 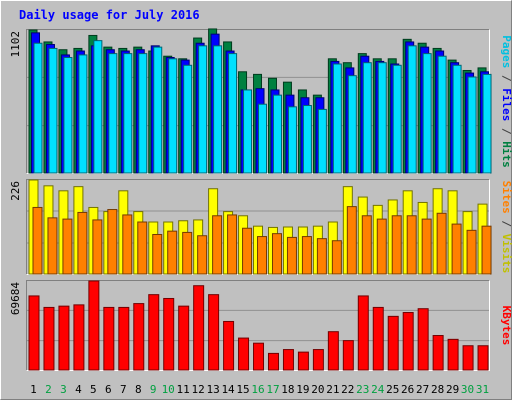 I want to click on series-label: KBytes, so click(x=506, y=326).